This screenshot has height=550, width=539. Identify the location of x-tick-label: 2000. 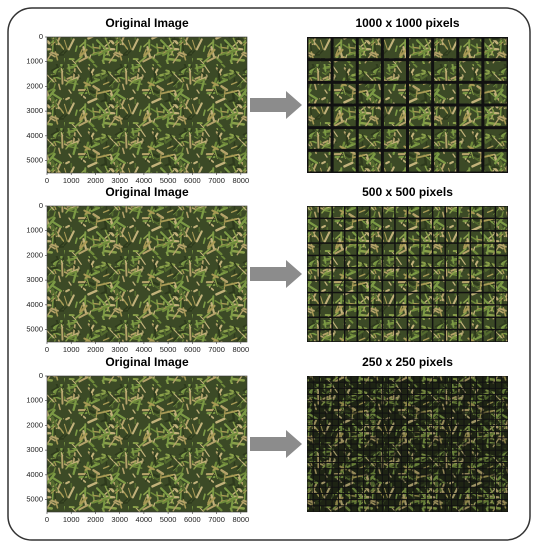
(95, 349).